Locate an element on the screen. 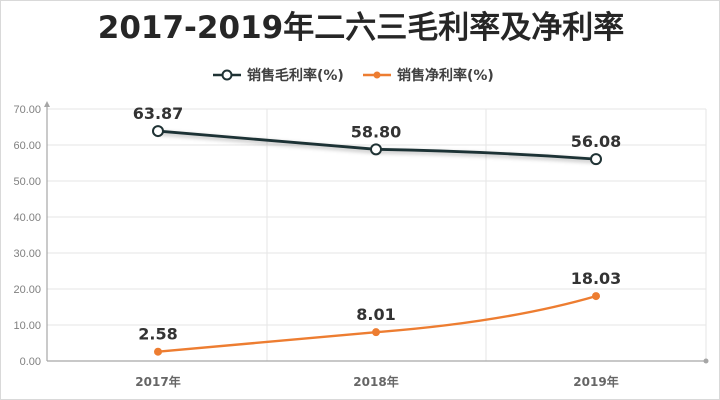 Image resolution: width=720 pixels, height=400 pixels. data-label: 8.01 is located at coordinates (375, 314).